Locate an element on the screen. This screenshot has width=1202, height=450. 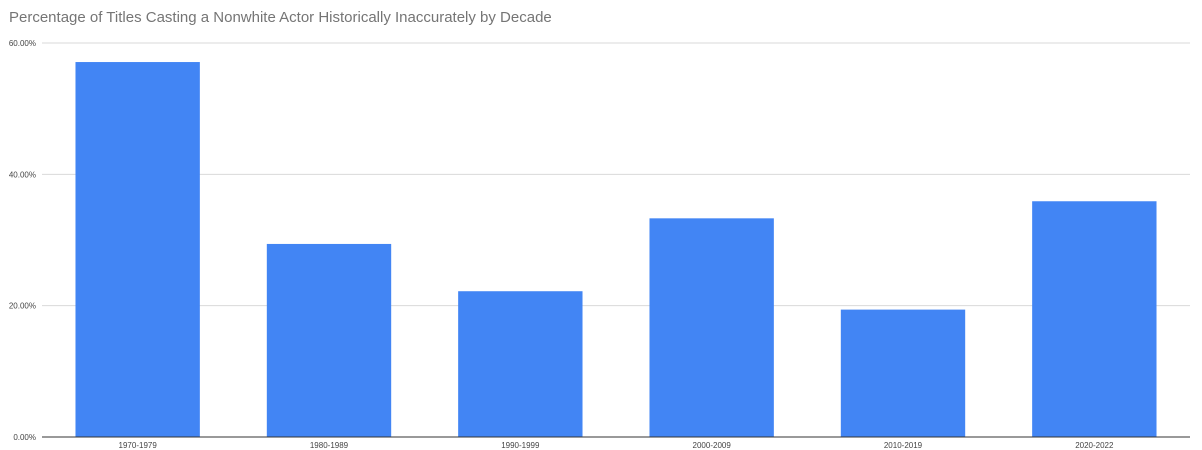
bar-1980-1989 is located at coordinates (329, 340).